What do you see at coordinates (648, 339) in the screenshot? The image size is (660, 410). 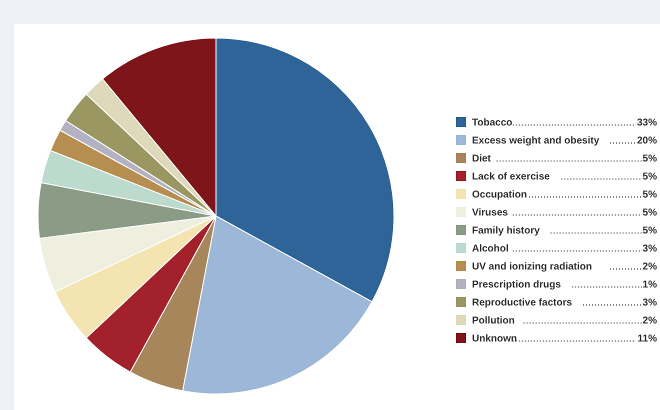 I see `data-label: 11%` at bounding box center [648, 339].